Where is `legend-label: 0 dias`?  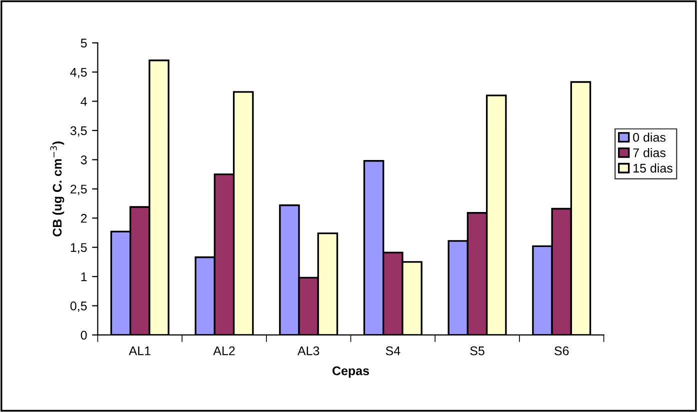
legend-label: 0 dias is located at coordinates (649, 137).